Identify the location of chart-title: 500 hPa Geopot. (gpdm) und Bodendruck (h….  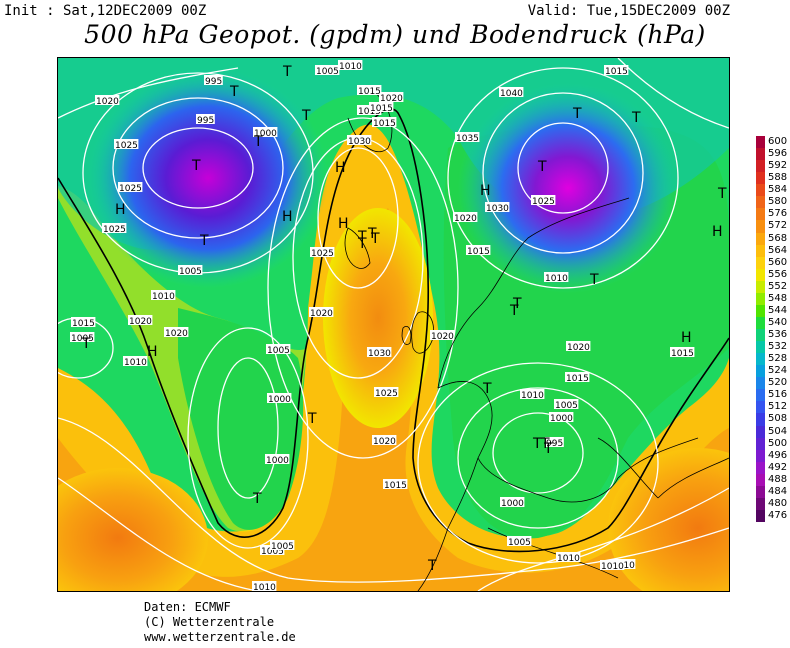
(395, 34).